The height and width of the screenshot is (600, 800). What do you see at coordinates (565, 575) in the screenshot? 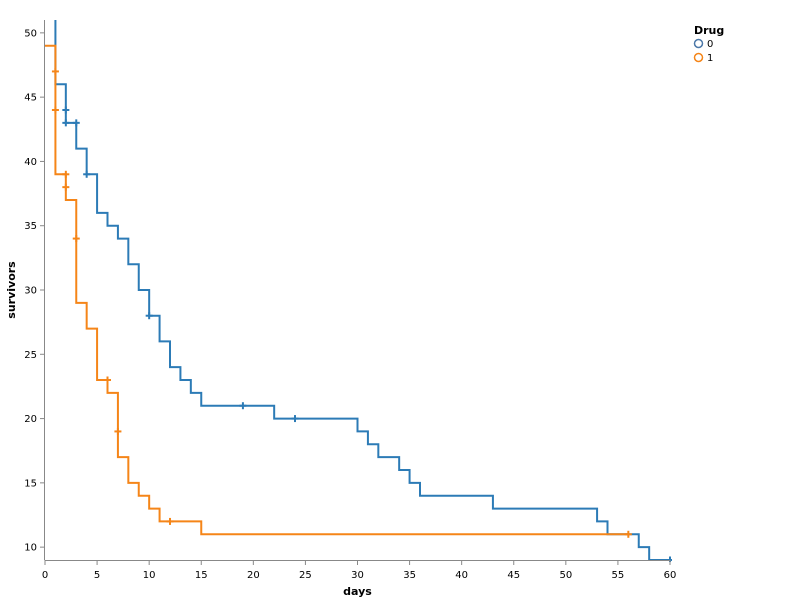
I see `x-tick-label: 50` at bounding box center [565, 575].